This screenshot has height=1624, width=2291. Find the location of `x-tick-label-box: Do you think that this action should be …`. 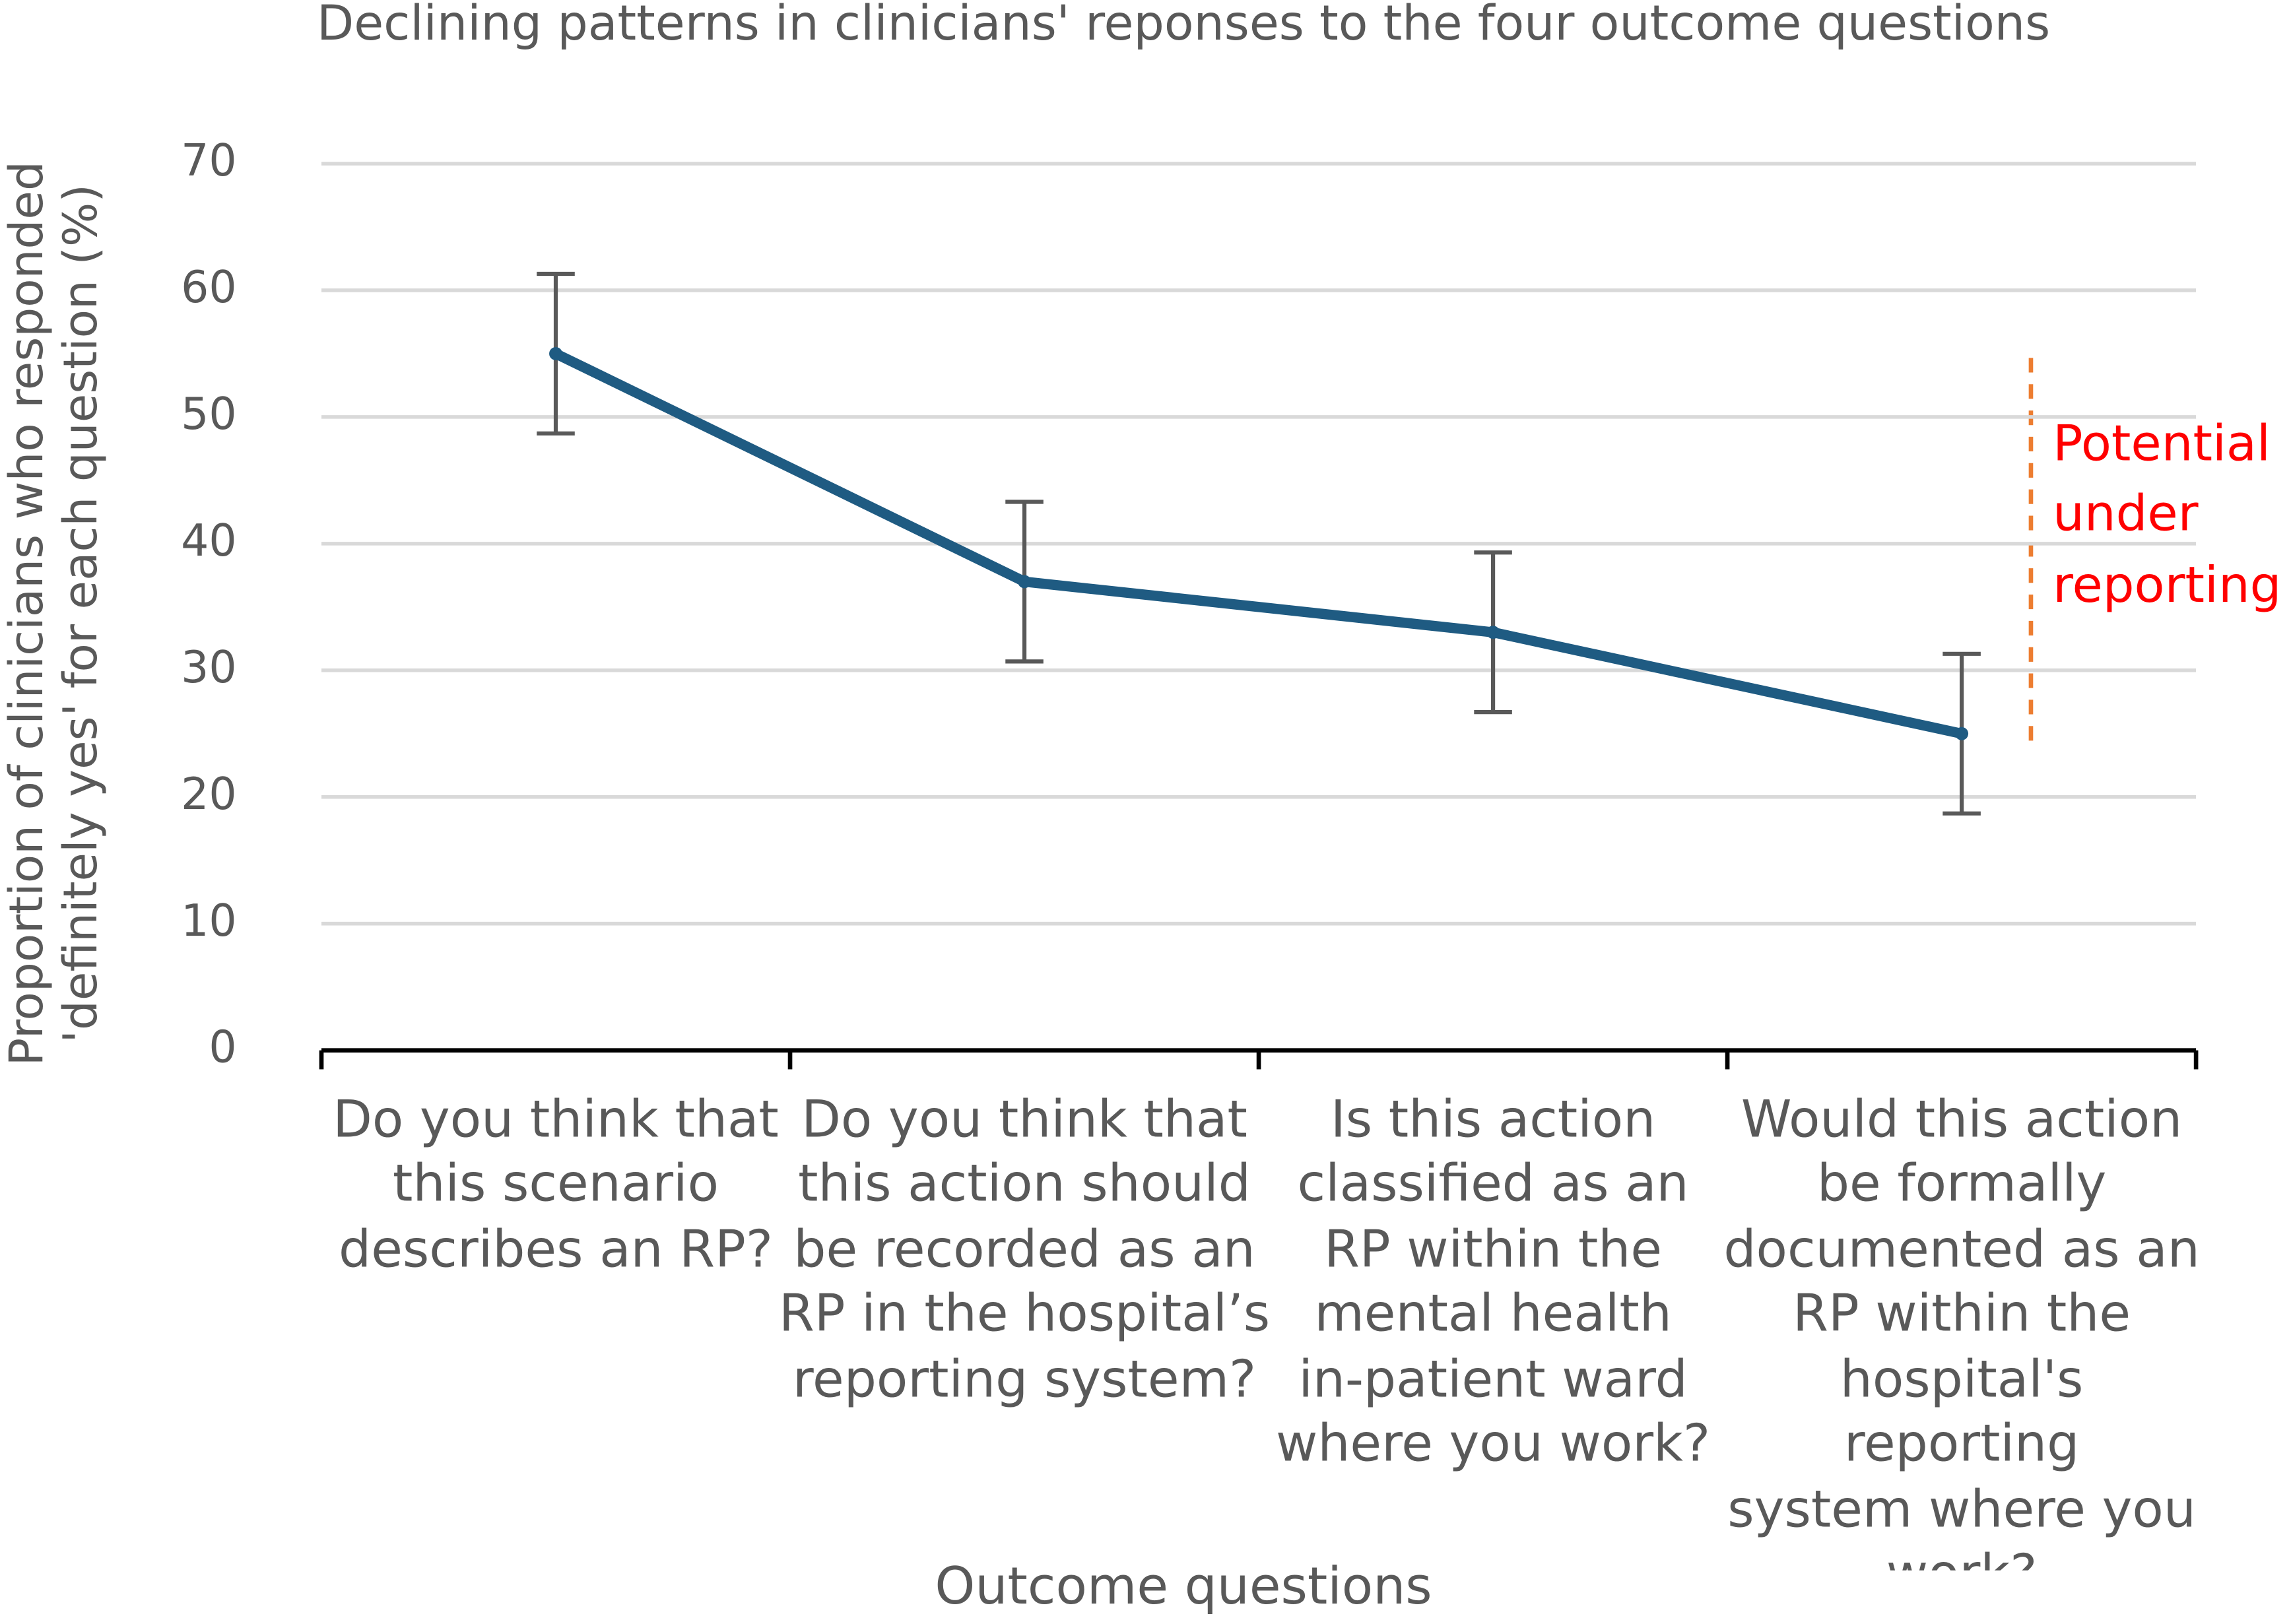

x-tick-label-box: Do you think that this action should be … is located at coordinates (1024, 1251).